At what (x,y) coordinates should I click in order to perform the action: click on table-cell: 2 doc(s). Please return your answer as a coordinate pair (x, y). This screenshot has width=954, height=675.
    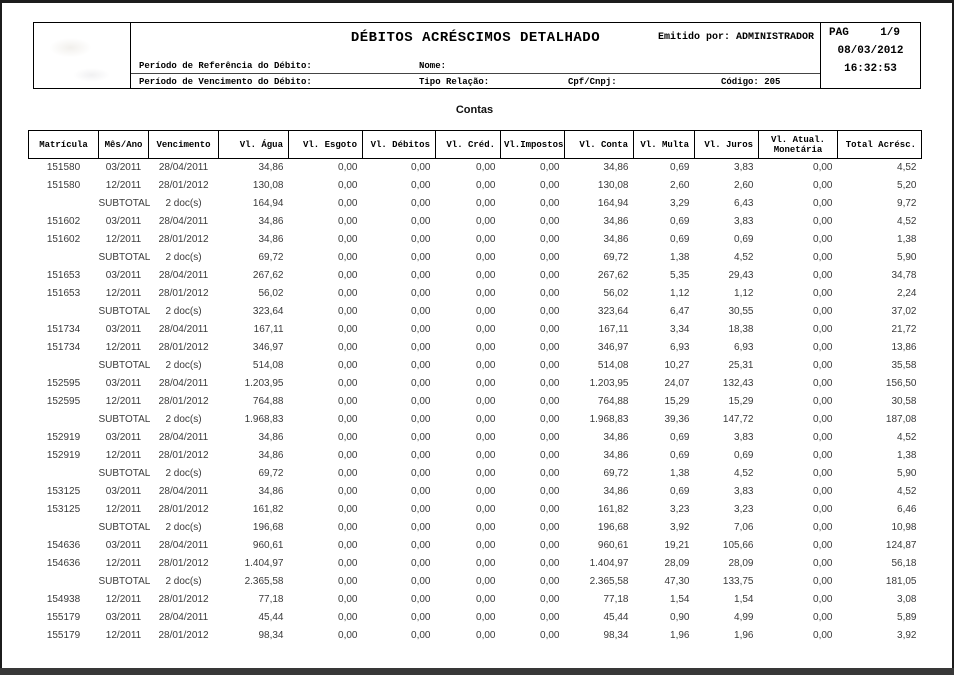
    Looking at the image, I should click on (183, 527).